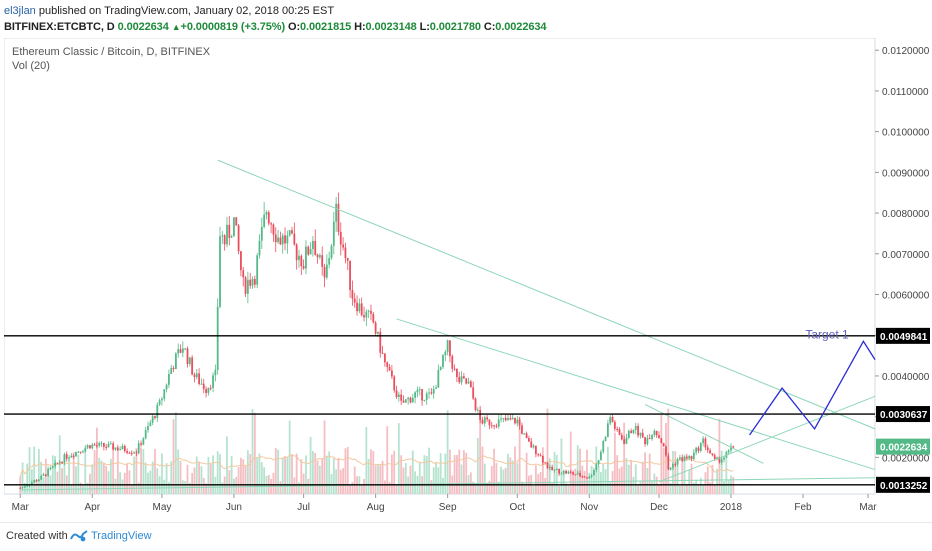 The height and width of the screenshot is (551, 932). Describe the element at coordinates (121, 536) in the screenshot. I see `tradingview-link: TradingView` at that location.